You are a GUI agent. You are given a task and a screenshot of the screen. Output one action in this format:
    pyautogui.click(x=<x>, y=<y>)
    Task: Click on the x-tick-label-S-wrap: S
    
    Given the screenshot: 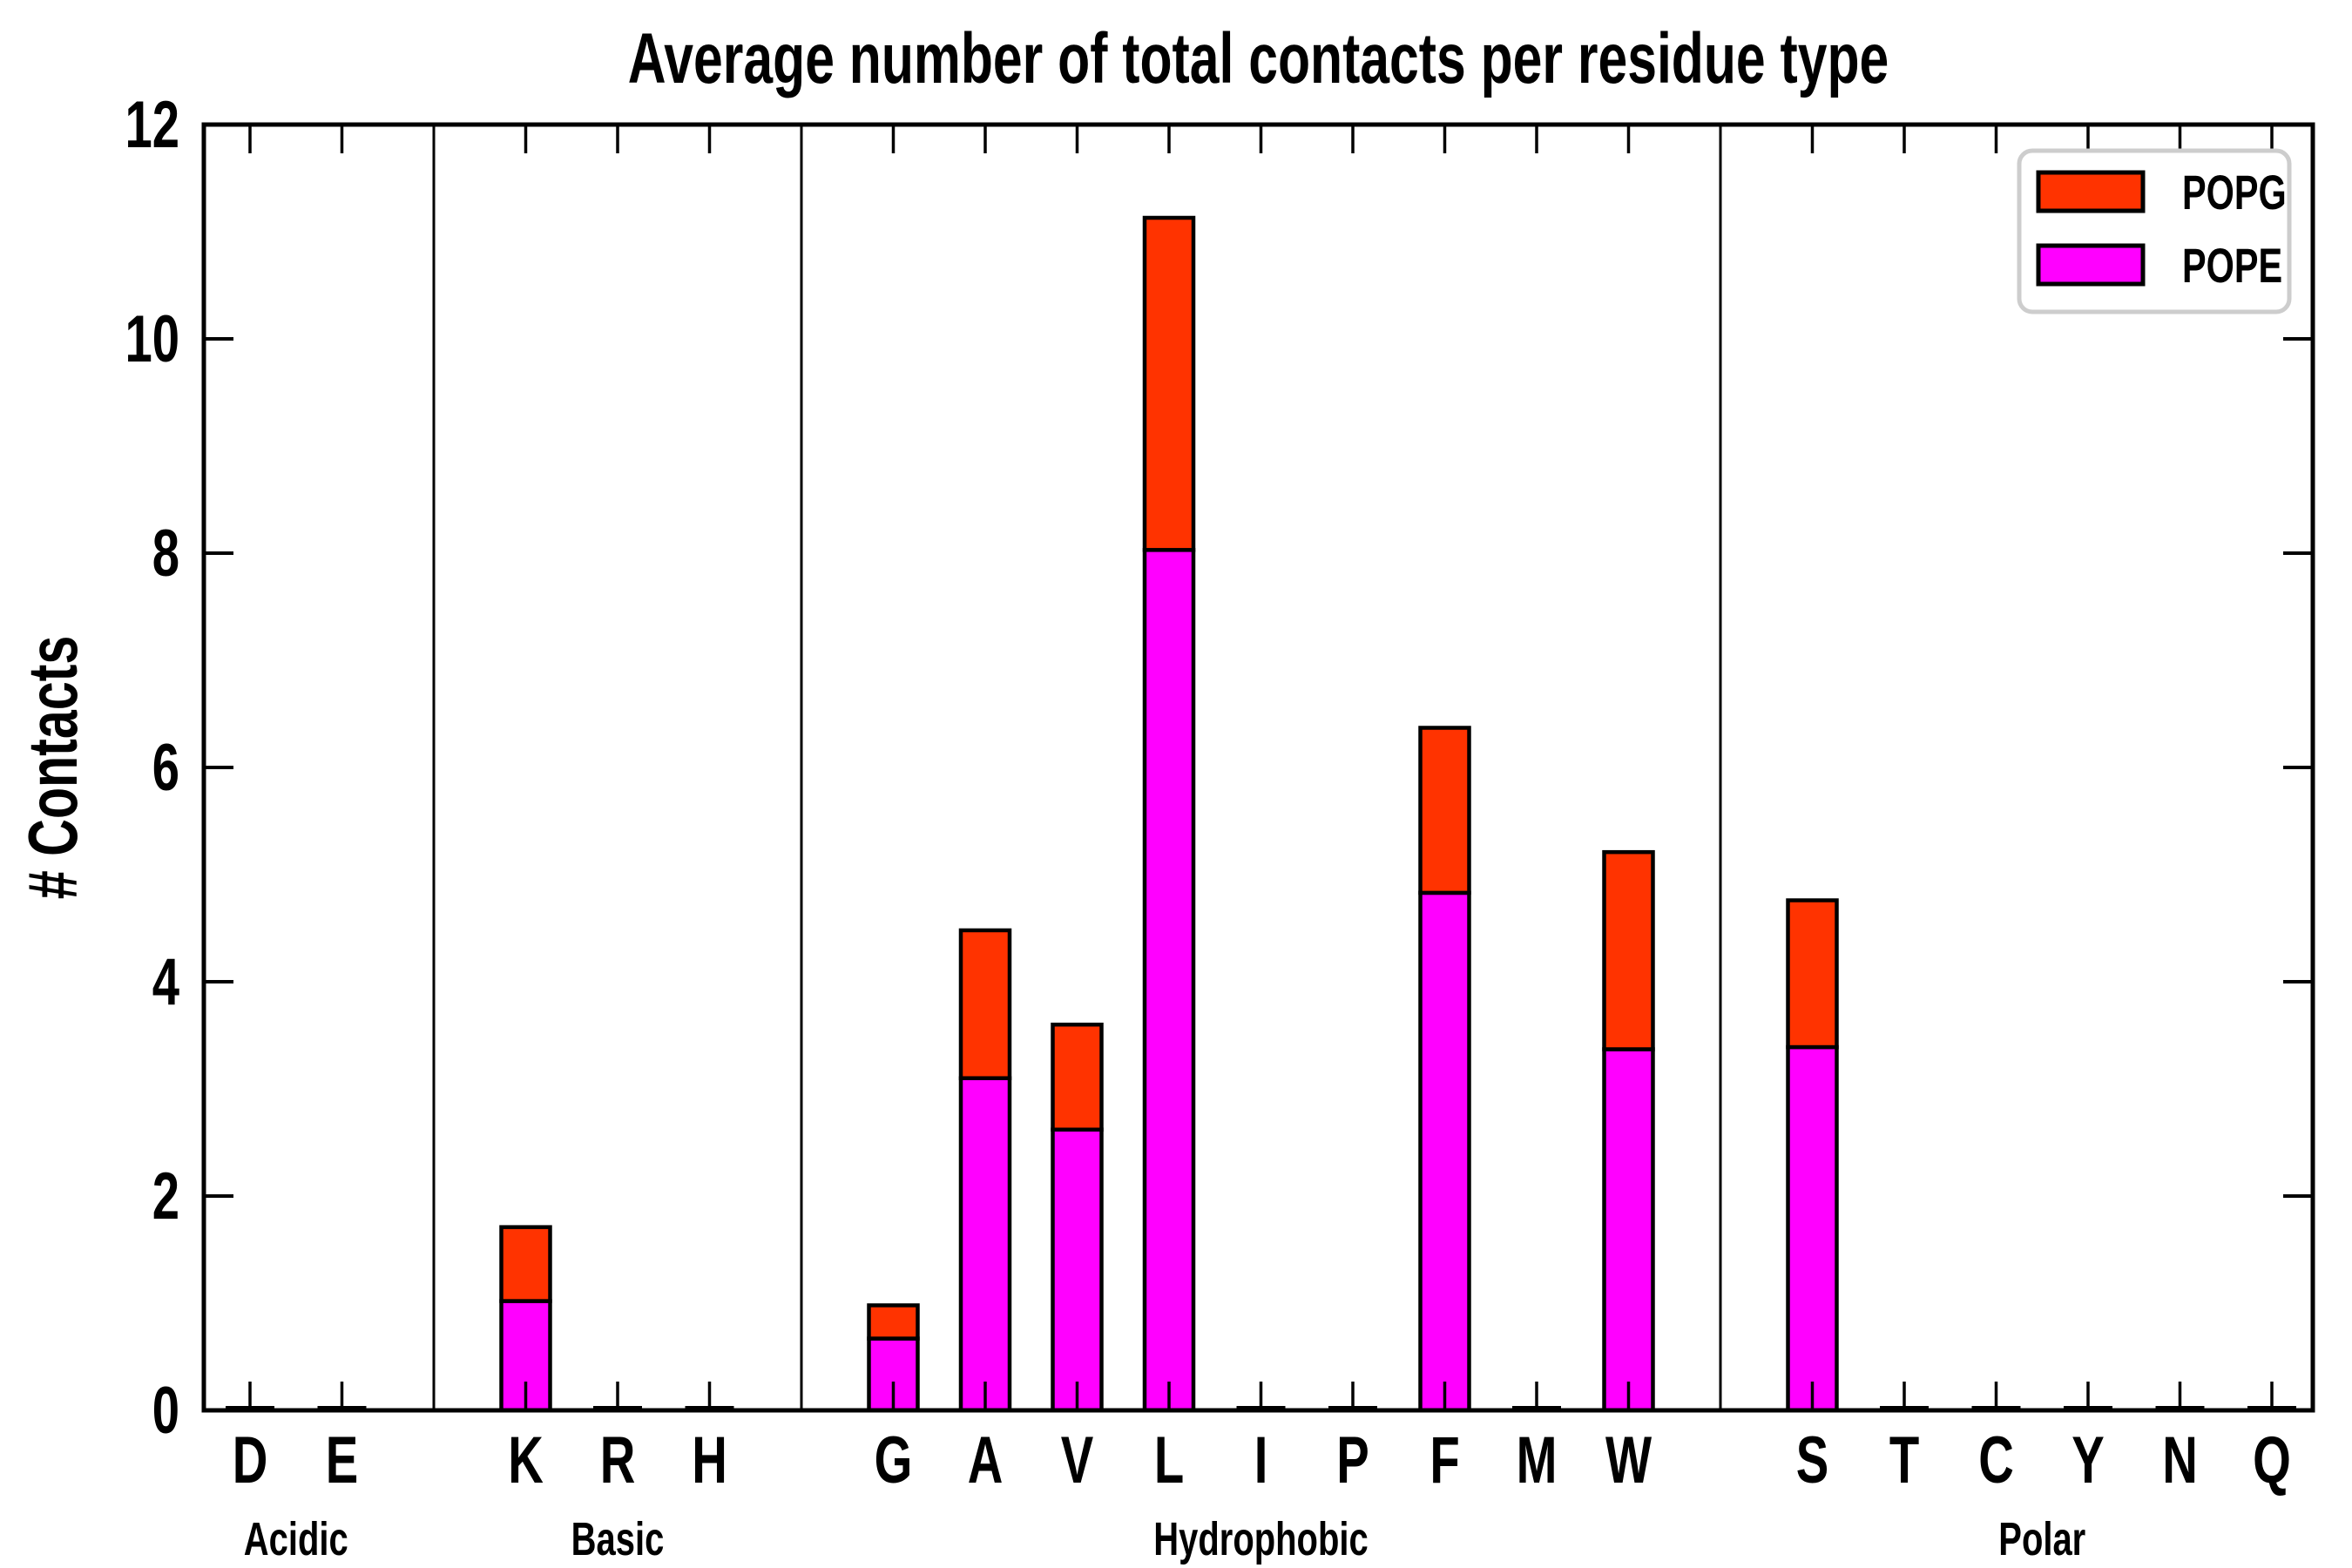 What is the action you would take?
    pyautogui.click(x=1812, y=1460)
    